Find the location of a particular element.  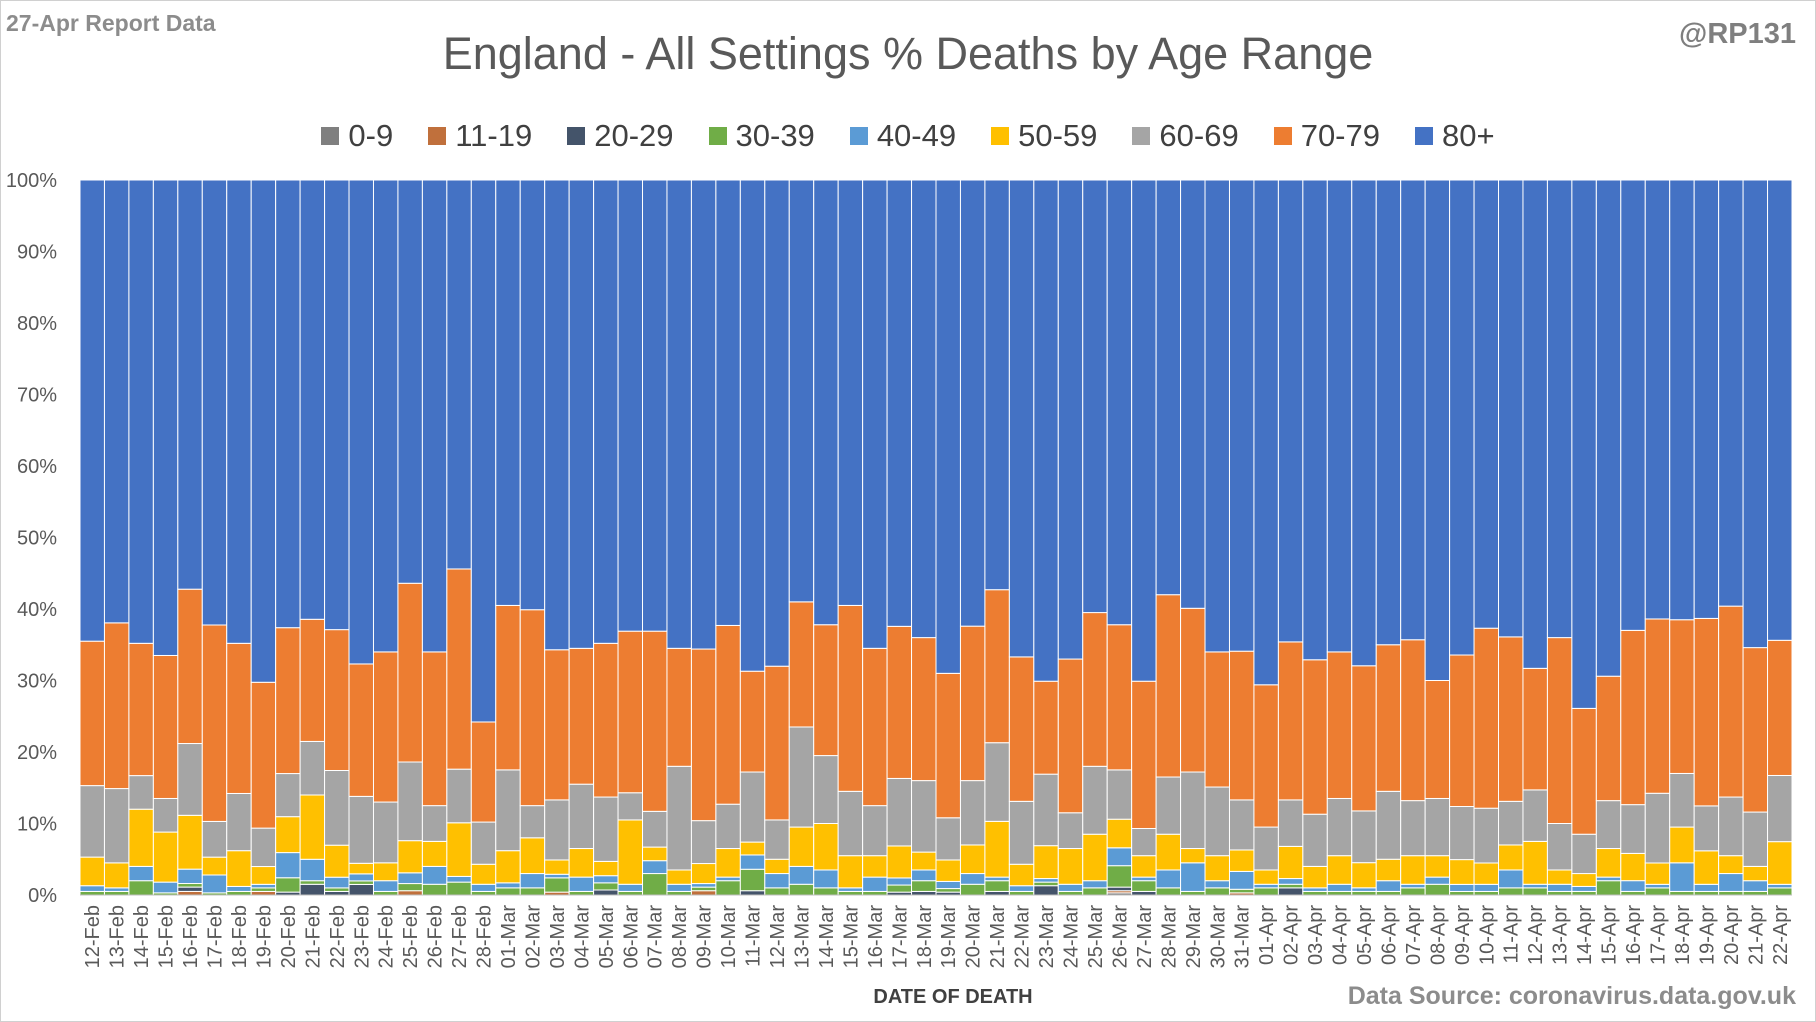

data-source: Data Source: coronavirus.data.gov.uk is located at coordinates (1571, 996).